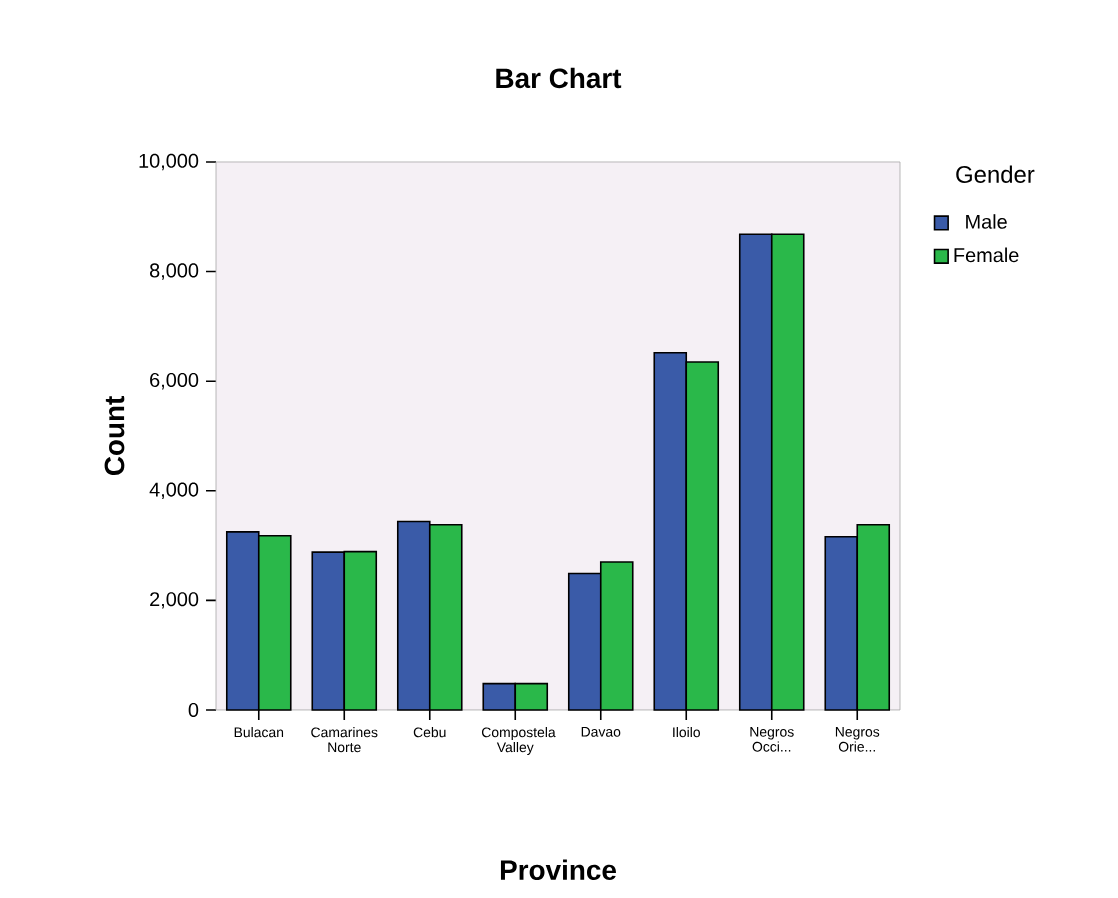  Describe the element at coordinates (174, 271) in the screenshot. I see `y-tick-label: 8,000` at that location.